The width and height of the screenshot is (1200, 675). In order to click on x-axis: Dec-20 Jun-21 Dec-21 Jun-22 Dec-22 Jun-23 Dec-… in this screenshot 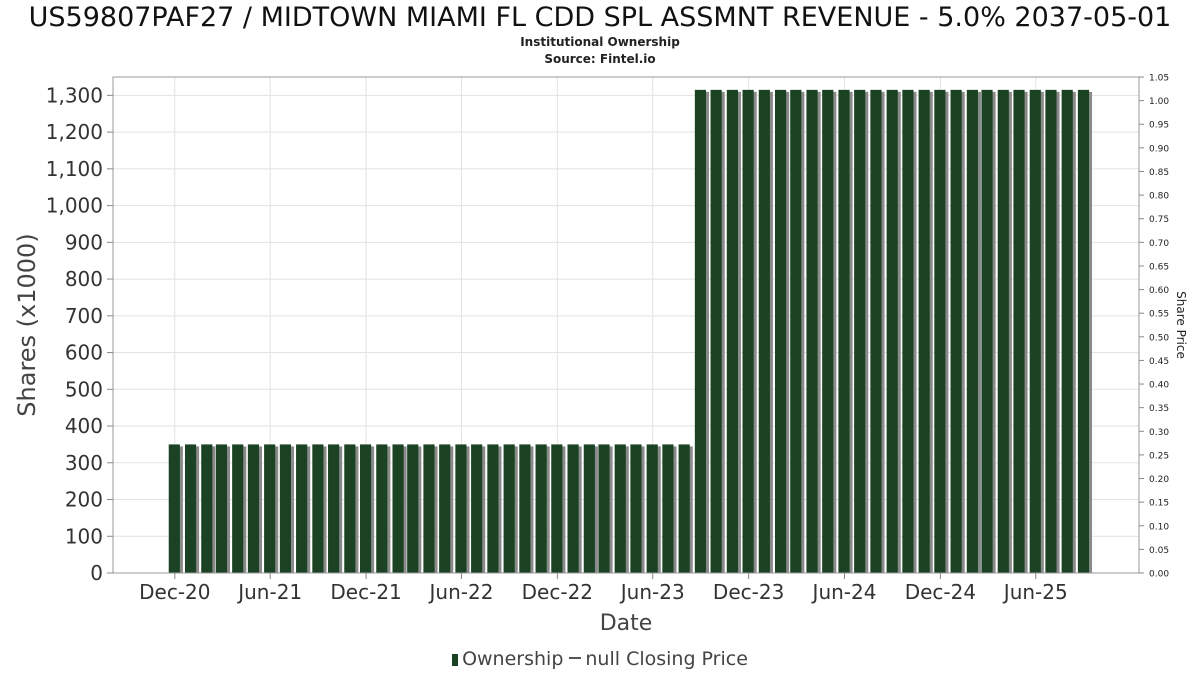, I will do `click(603, 588)`.